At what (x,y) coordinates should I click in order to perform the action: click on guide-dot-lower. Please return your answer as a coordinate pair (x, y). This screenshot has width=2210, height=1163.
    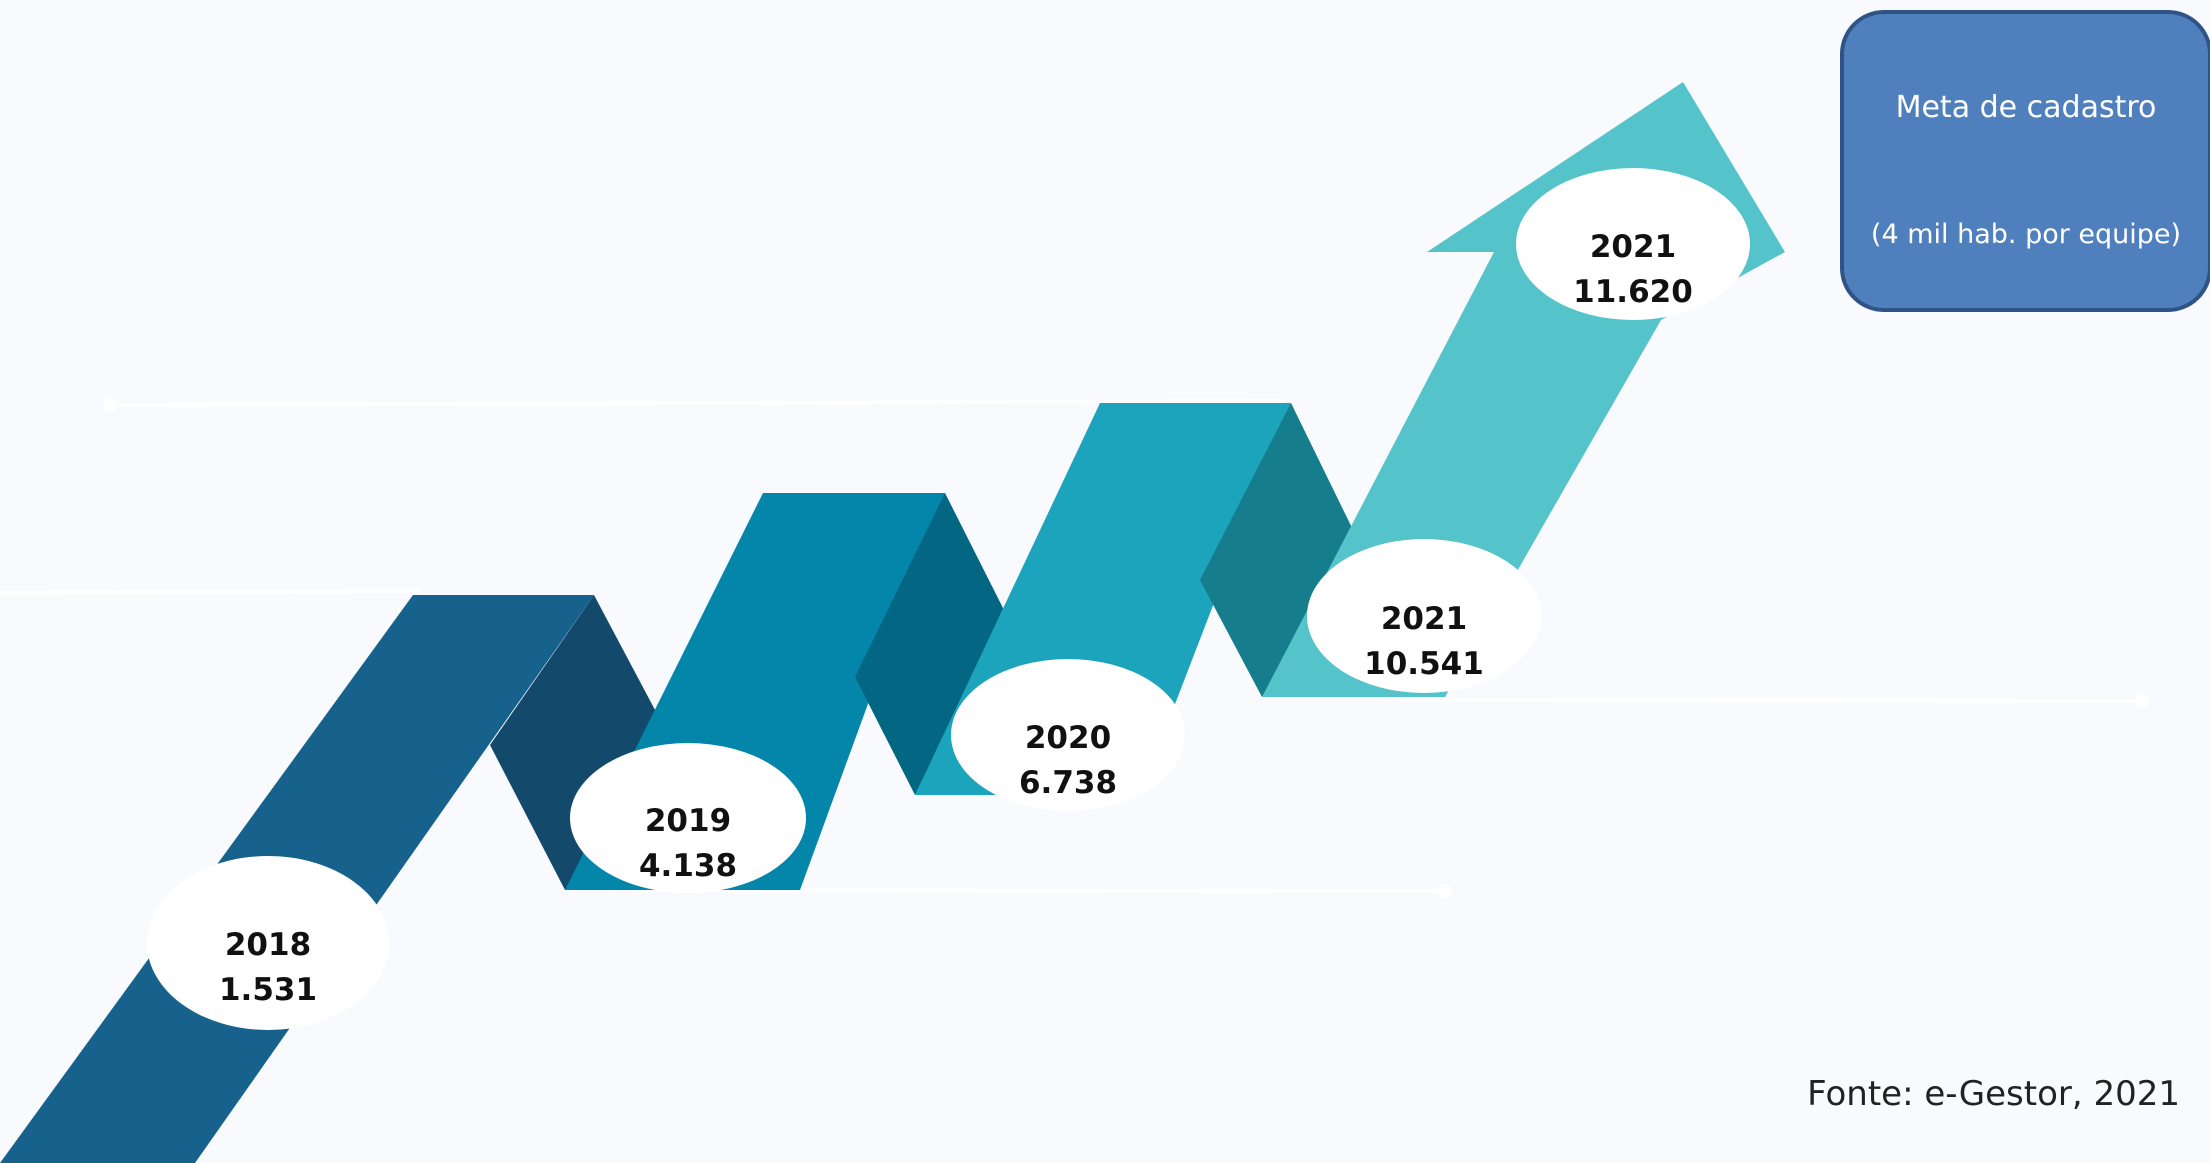
    Looking at the image, I should click on (1445, 891).